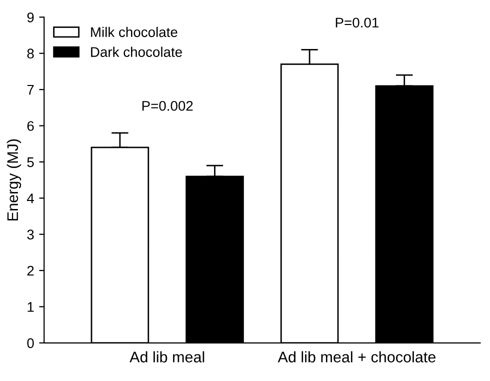  I want to click on legend-label: Dark chocolate, so click(136, 51).